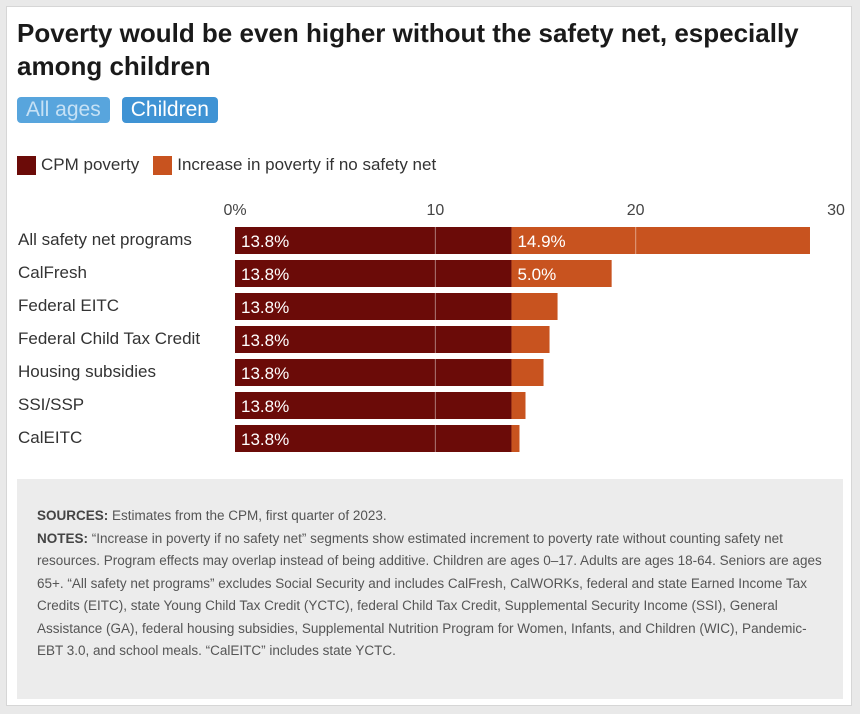 This screenshot has width=860, height=714. I want to click on x-tick-label: 20, so click(636, 210).